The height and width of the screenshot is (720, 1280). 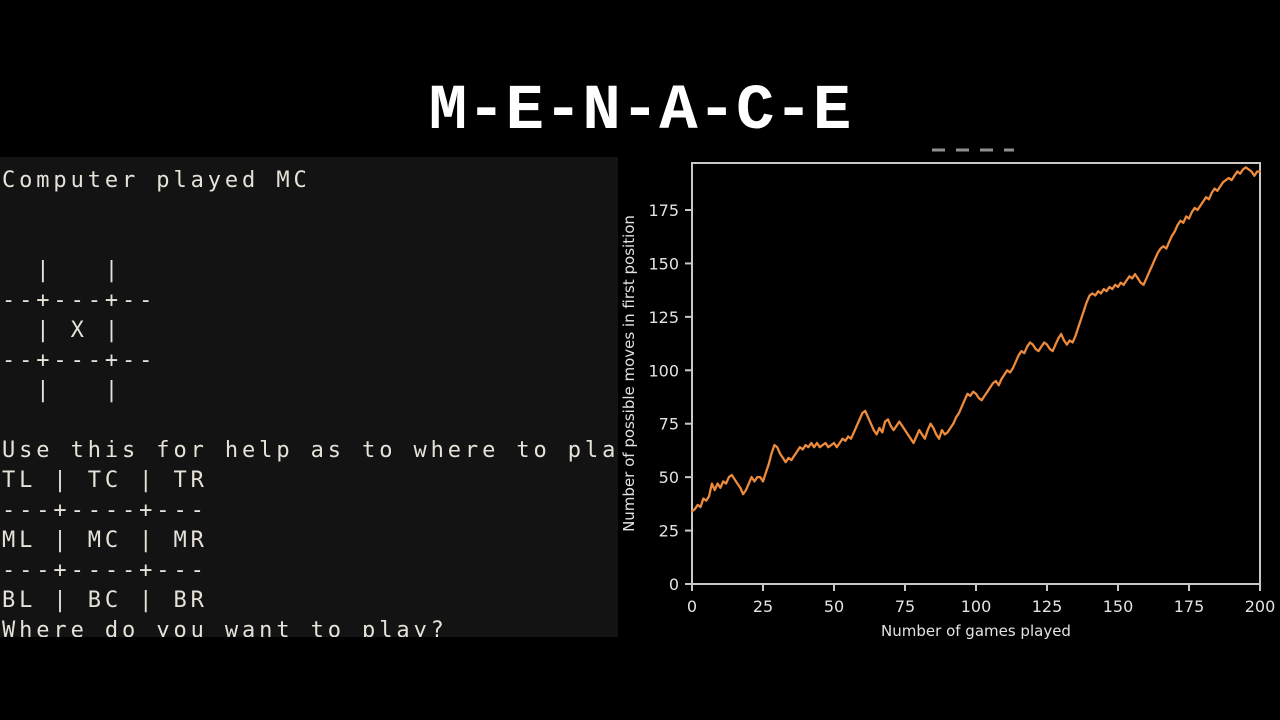 What do you see at coordinates (763, 606) in the screenshot?
I see `x-tick-label: 25` at bounding box center [763, 606].